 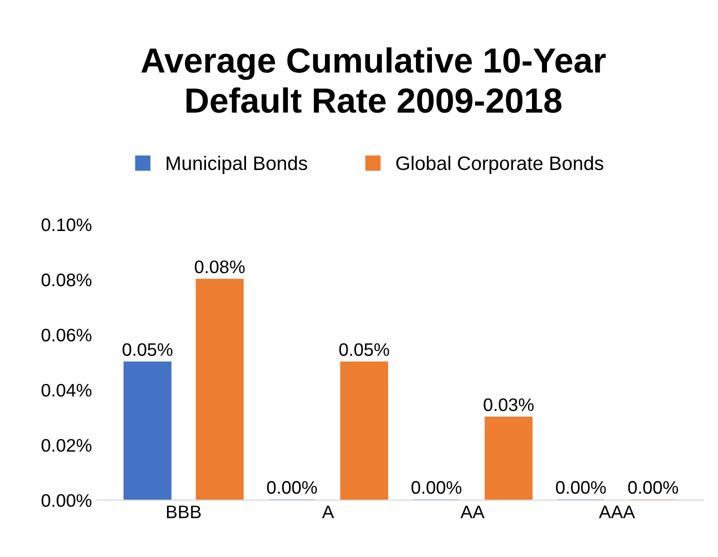 I want to click on y-tick-label: 0.04%, so click(x=67, y=390).